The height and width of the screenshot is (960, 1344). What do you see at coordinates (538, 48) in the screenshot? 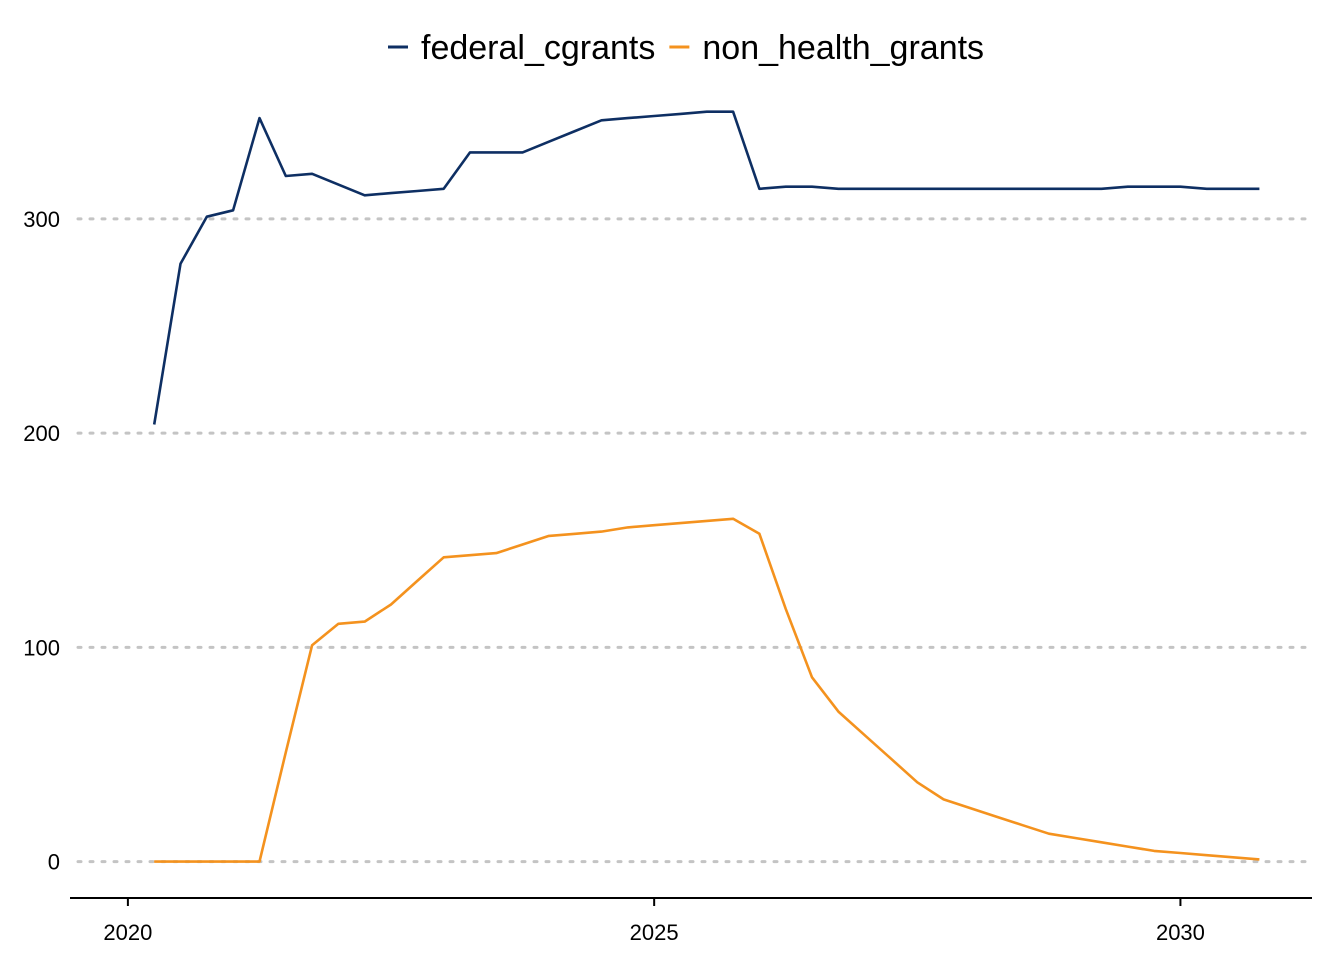
I see `legend-label-federal_cgrants: federal_cgrants` at bounding box center [538, 48].